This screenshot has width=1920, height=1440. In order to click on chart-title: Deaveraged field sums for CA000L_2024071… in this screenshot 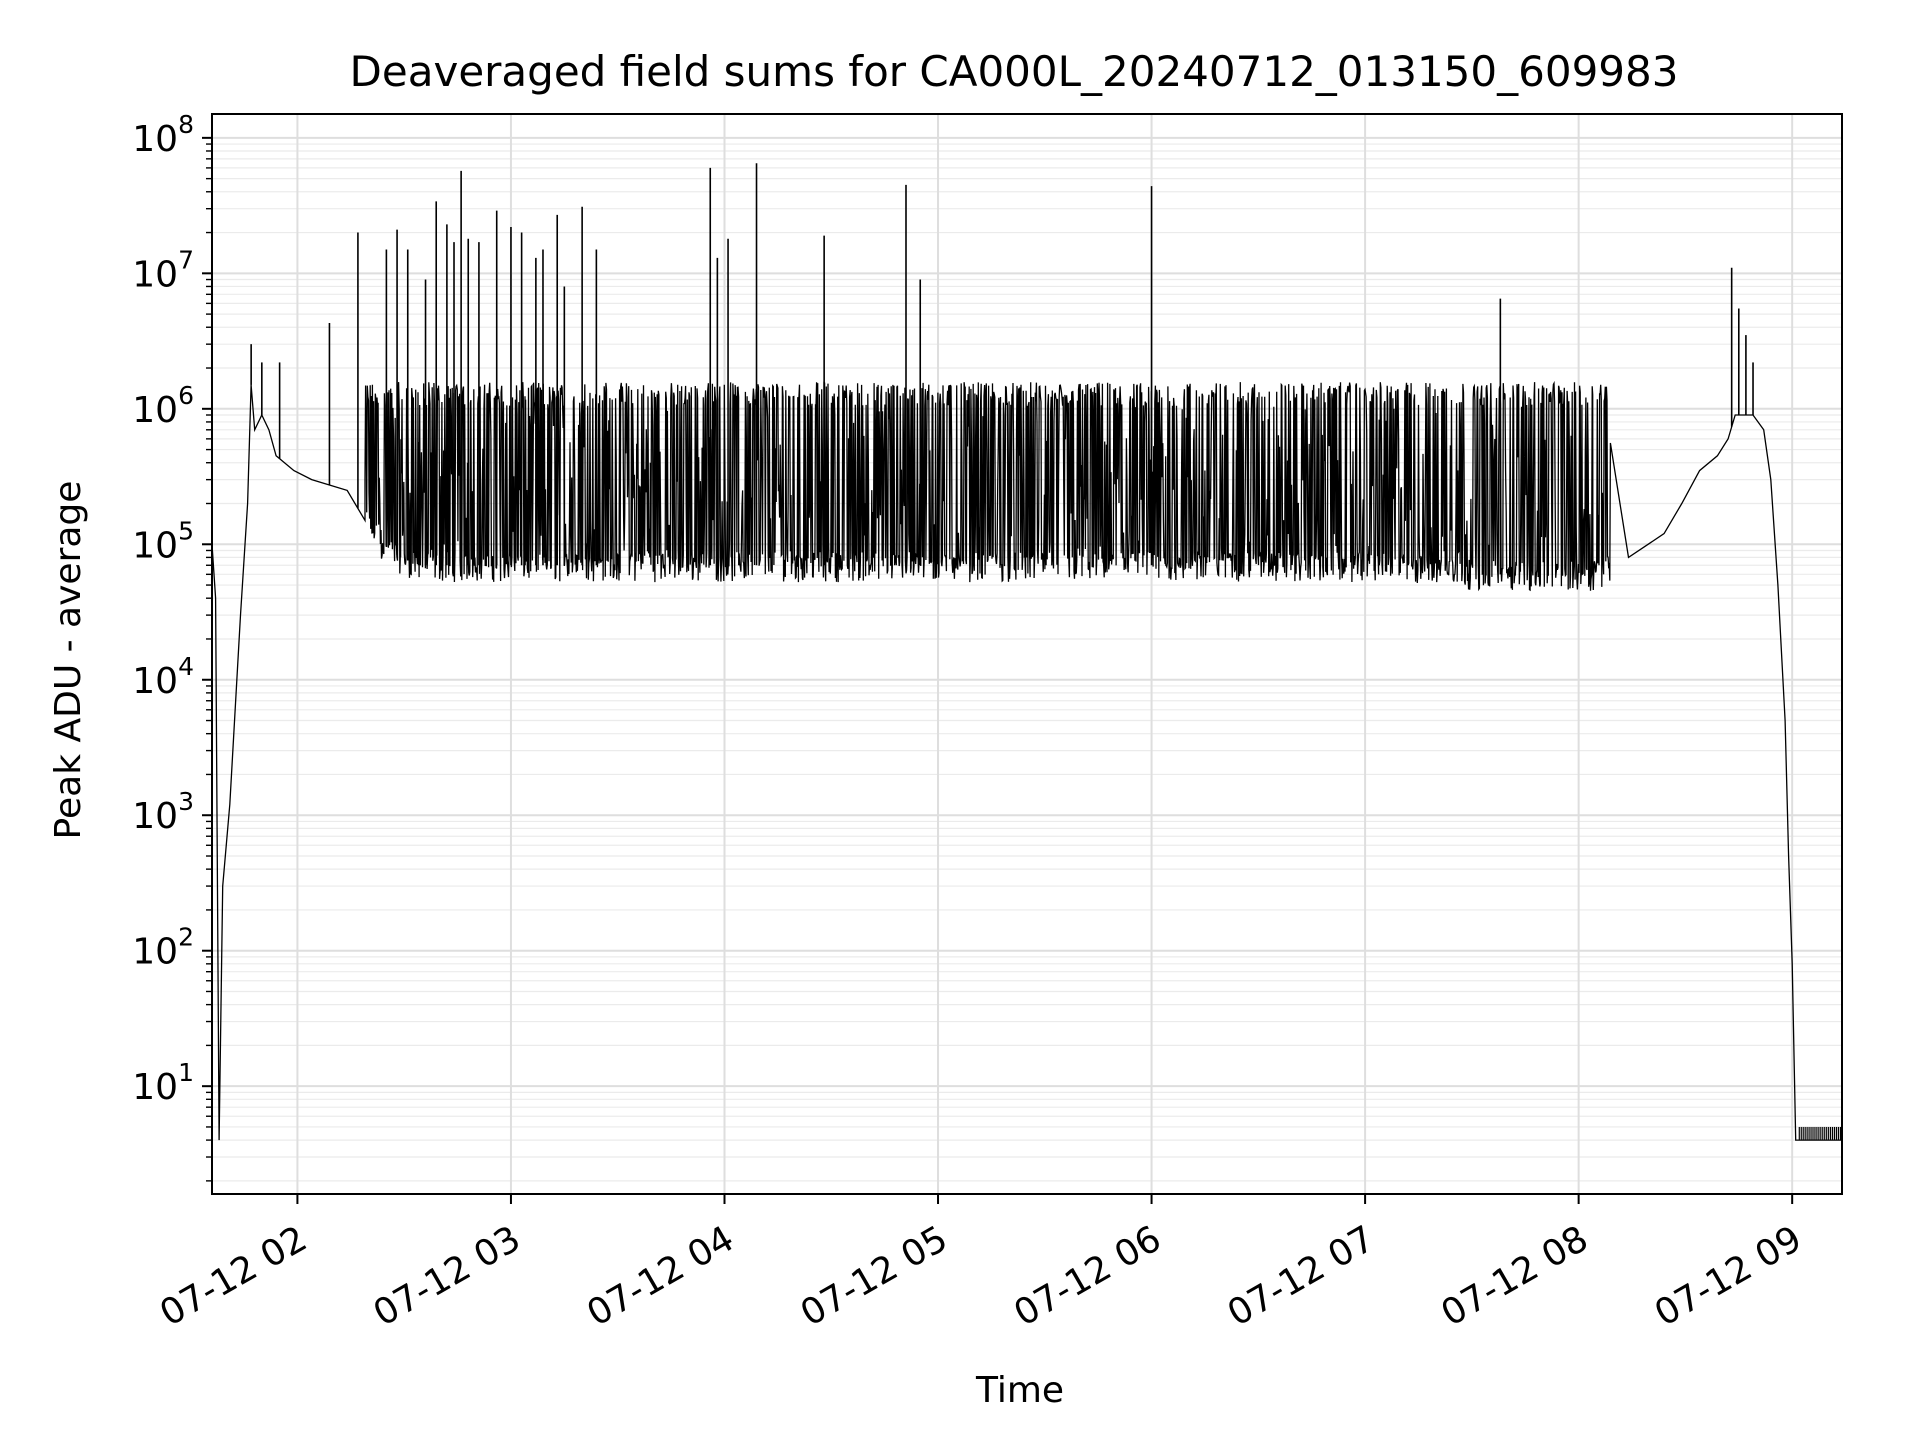, I will do `click(1014, 71)`.